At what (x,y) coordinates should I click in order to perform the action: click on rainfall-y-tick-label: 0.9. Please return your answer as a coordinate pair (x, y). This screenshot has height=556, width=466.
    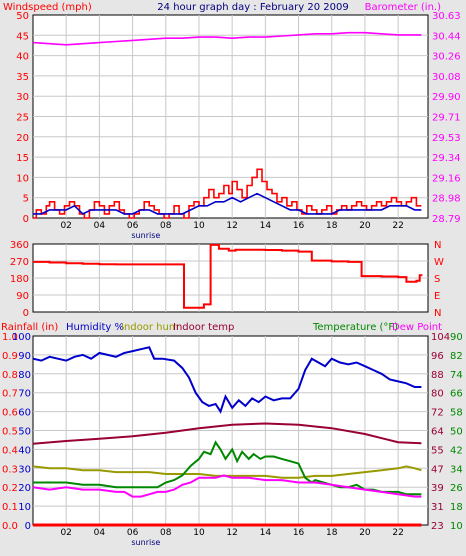
    Looking at the image, I should click on (10, 356).